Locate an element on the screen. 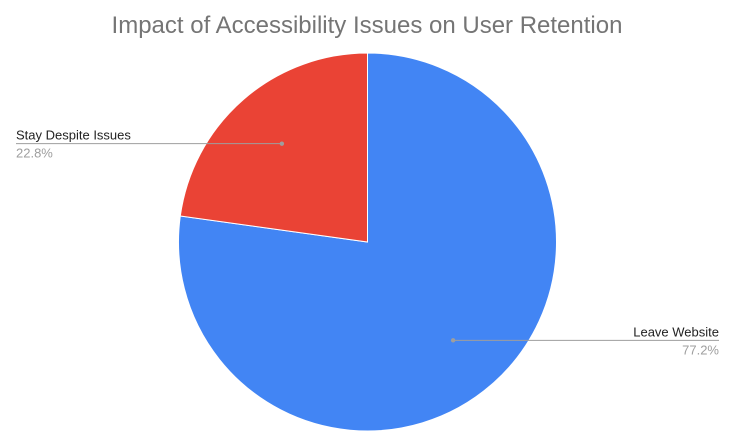 The height and width of the screenshot is (444, 731). slice-label-stay-despite-issues: Stay Despite Issues is located at coordinates (73, 135).